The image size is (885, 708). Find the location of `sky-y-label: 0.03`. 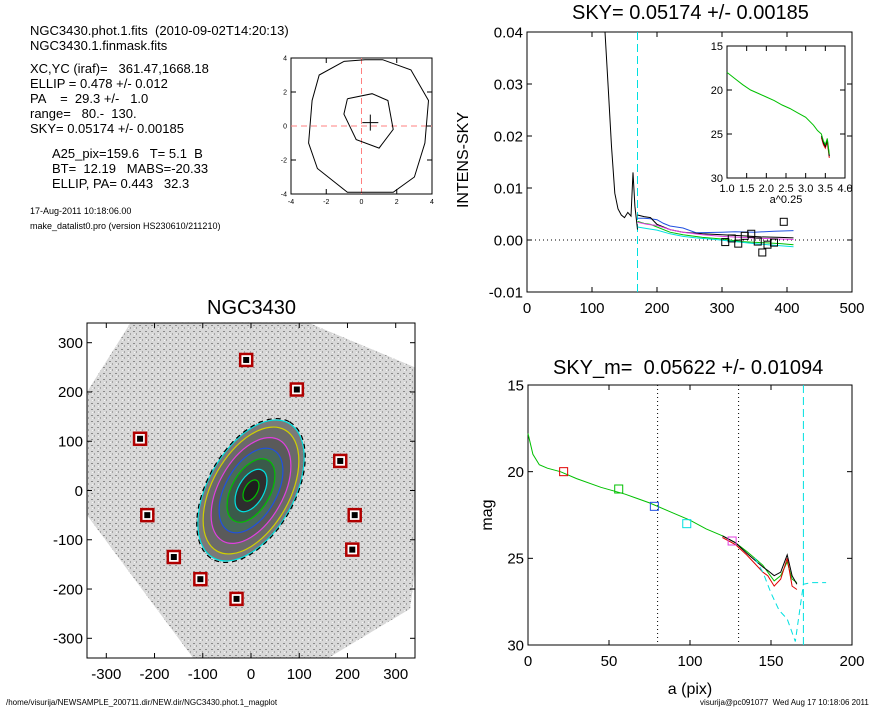

sky-y-label: 0.03 is located at coordinates (508, 84).